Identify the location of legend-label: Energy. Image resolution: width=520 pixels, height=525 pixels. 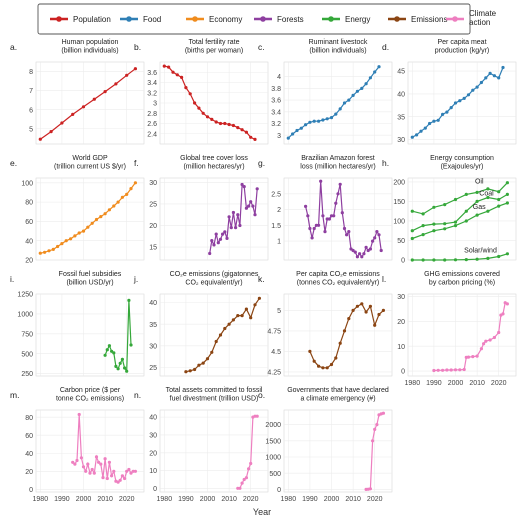
(357, 19).